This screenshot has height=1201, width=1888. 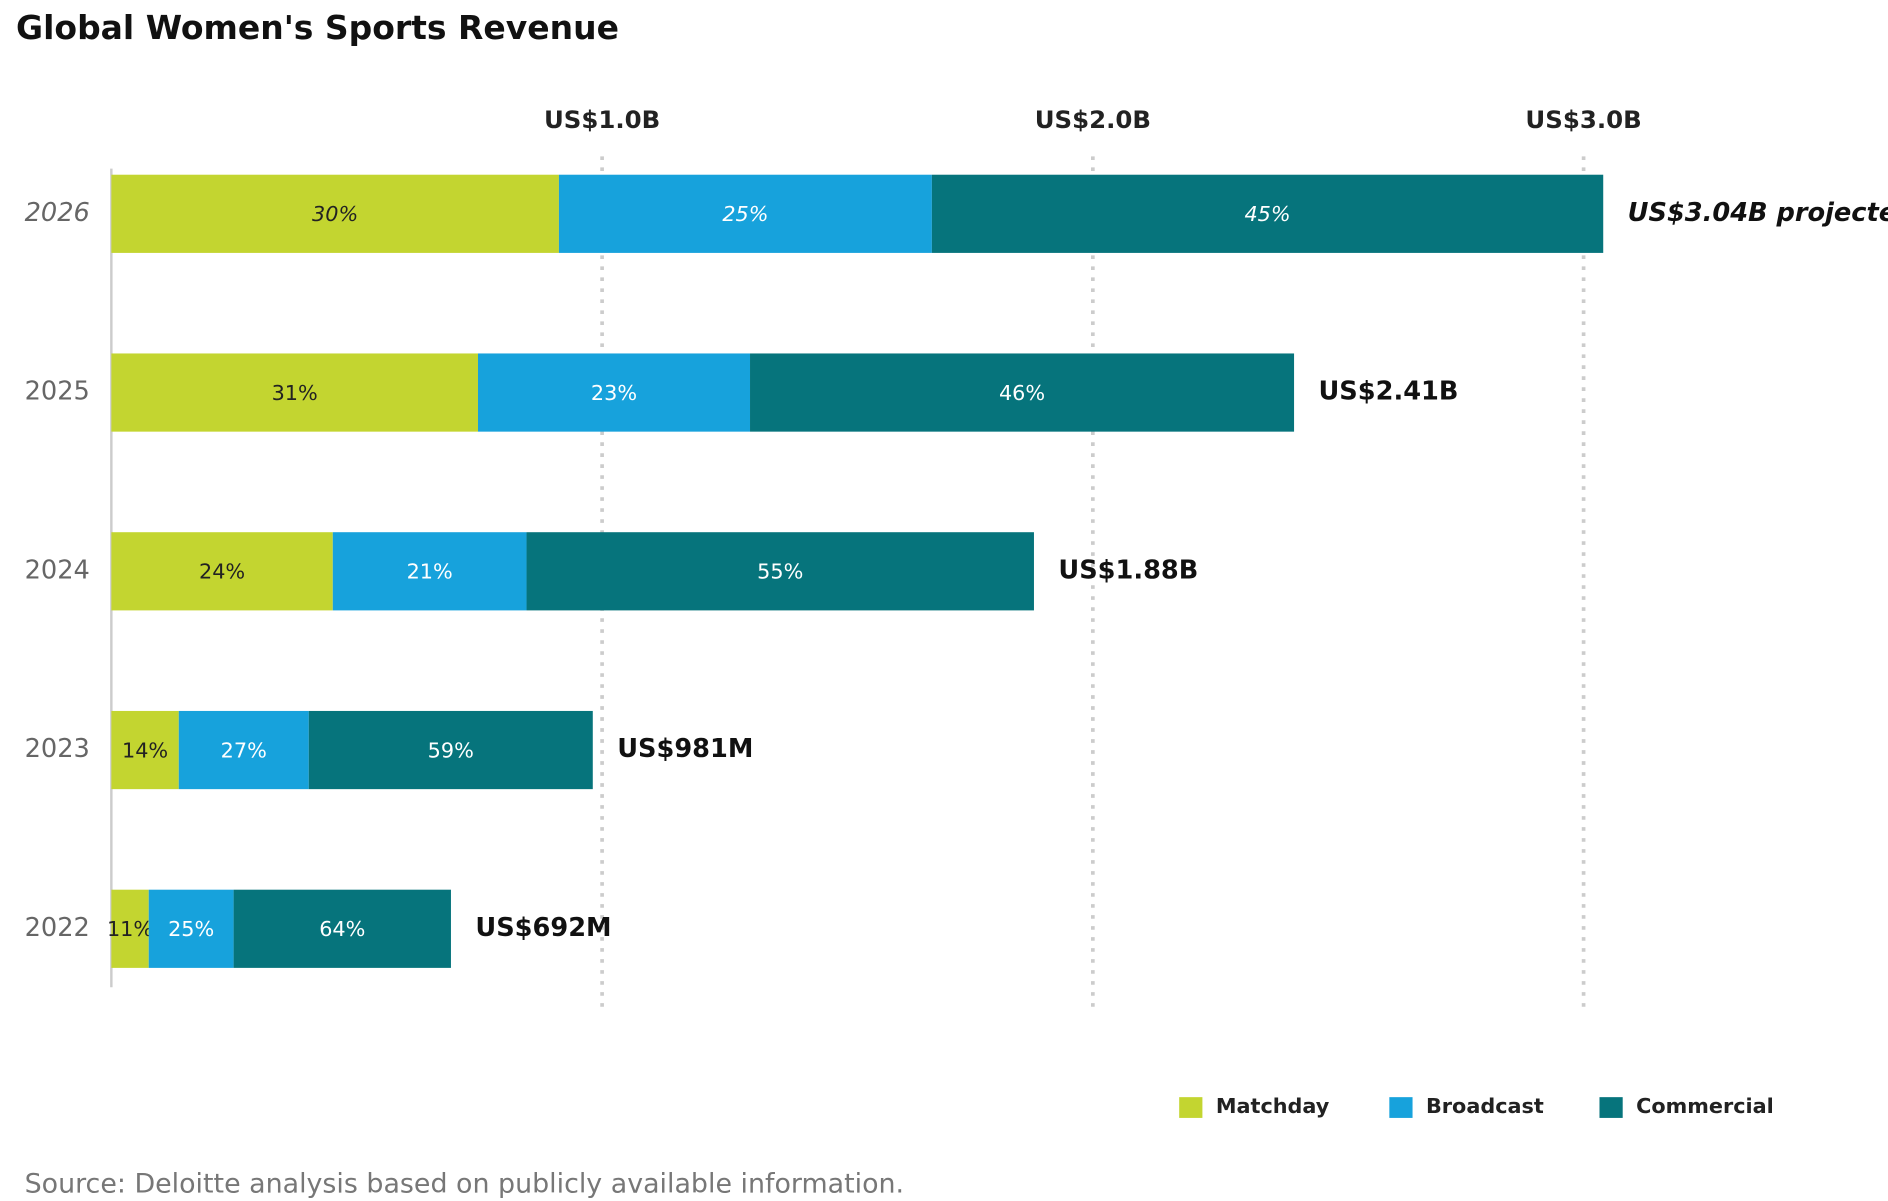 I want to click on category-label: 2023, so click(x=57, y=749).